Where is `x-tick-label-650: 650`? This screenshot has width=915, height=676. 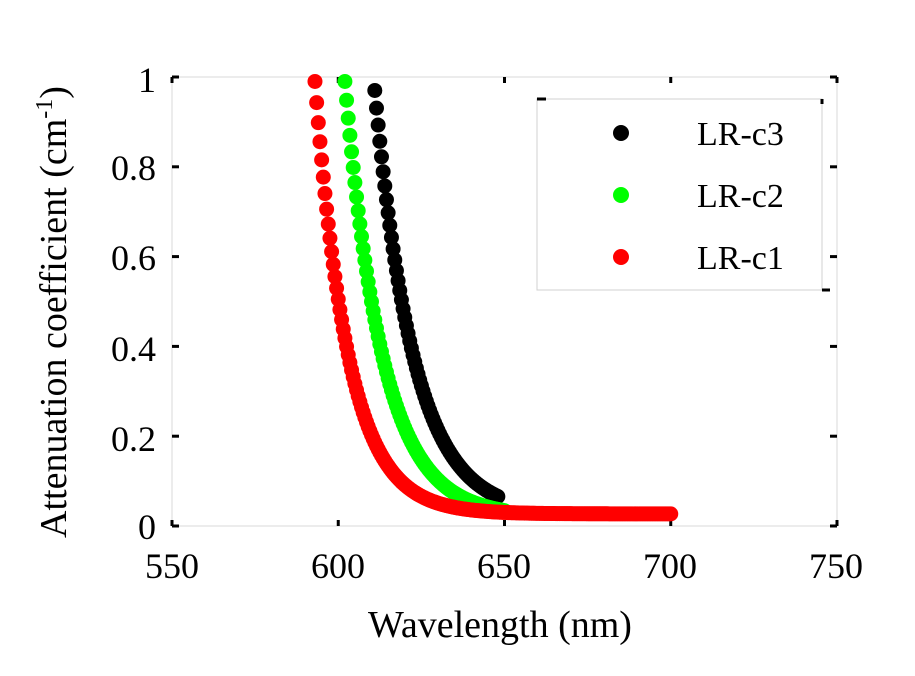 x-tick-label-650: 650 is located at coordinates (504, 566).